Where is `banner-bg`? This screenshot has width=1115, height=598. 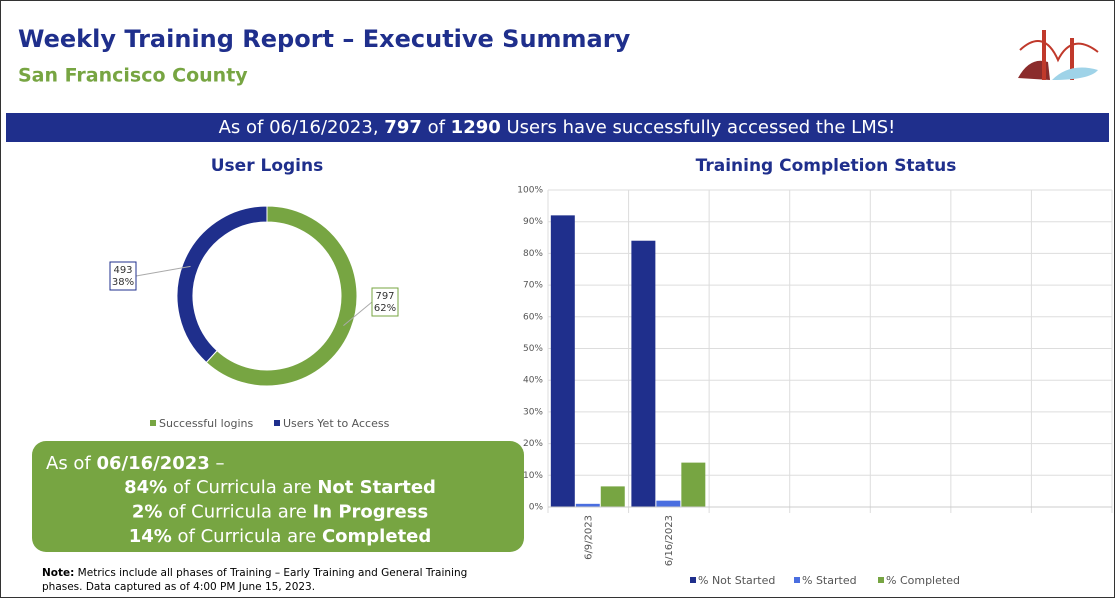 banner-bg is located at coordinates (557, 127).